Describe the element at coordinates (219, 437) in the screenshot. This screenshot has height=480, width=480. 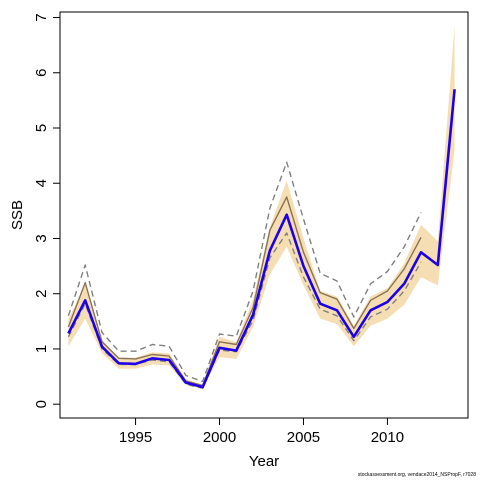
I see `x-tick-label-2000: 2000` at that location.